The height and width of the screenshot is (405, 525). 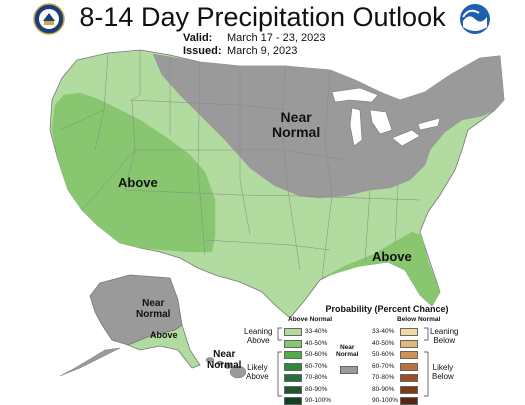 What do you see at coordinates (49, 19) in the screenshot?
I see `commerce-seal-icon` at bounding box center [49, 19].